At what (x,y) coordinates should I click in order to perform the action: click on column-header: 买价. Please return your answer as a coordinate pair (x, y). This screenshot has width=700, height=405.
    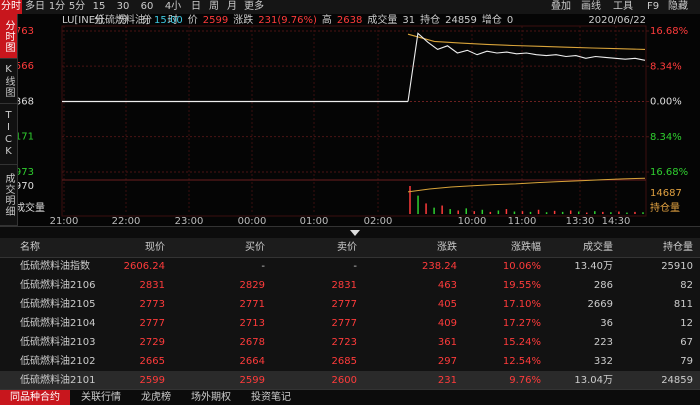
    Looking at the image, I should click on (255, 247).